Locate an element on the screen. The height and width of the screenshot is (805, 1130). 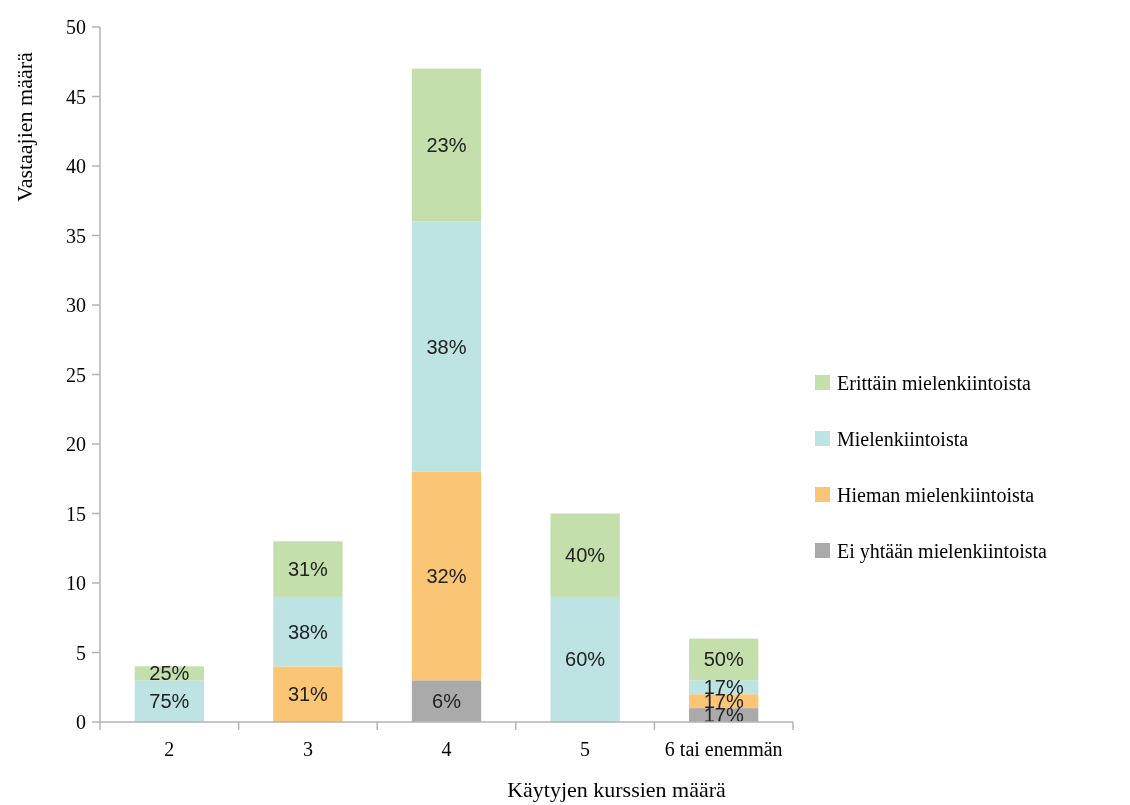
y-tick-label: 25 is located at coordinates (76, 374).